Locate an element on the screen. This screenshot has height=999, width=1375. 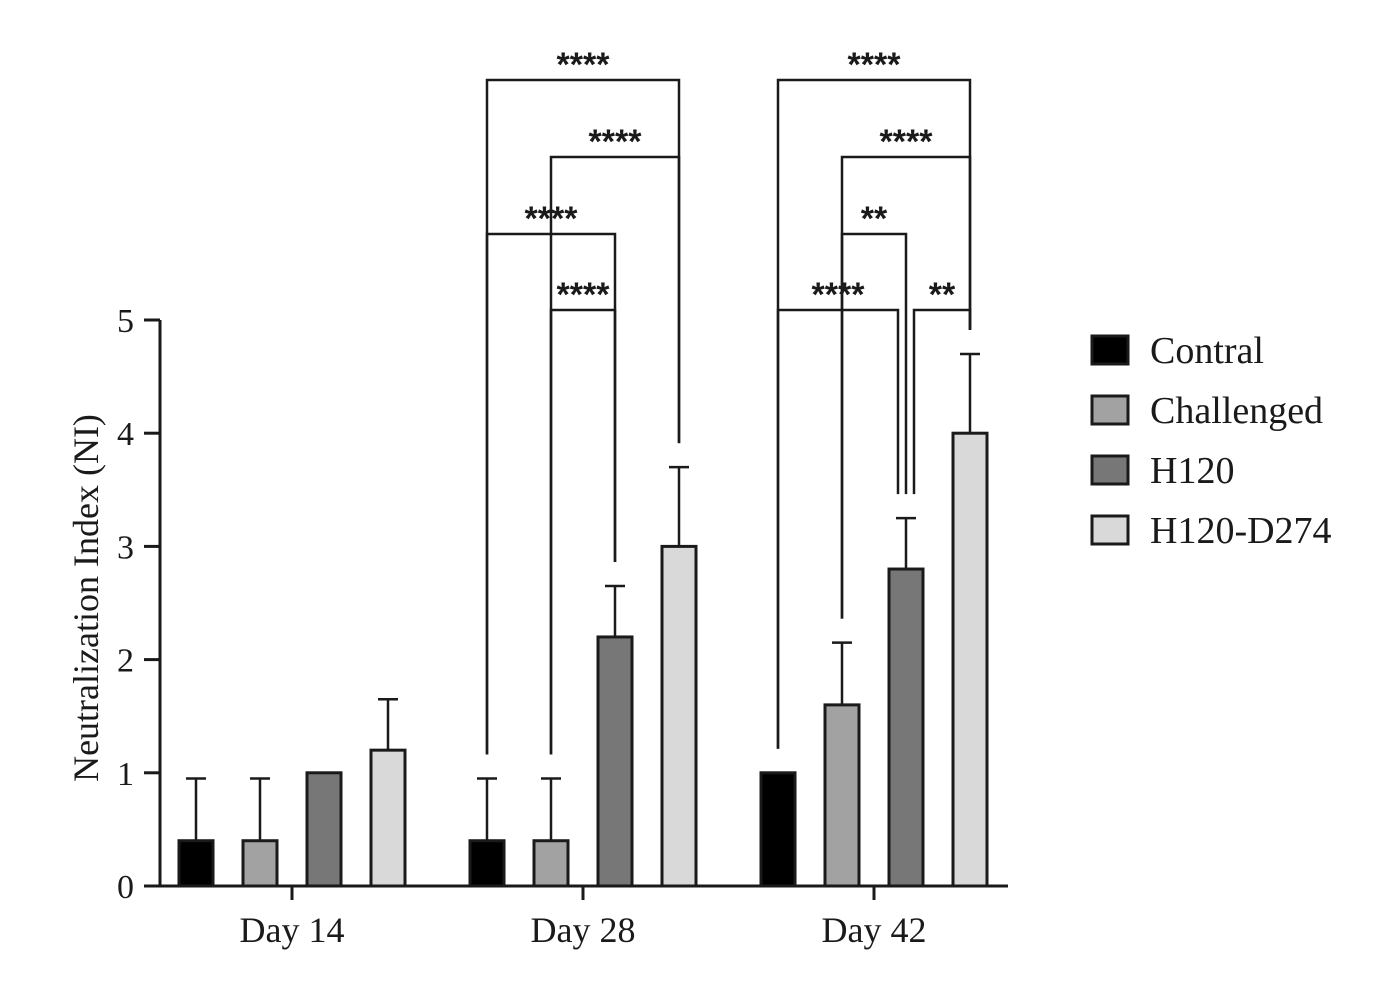
y-tick-label: 5 is located at coordinates (125, 321).